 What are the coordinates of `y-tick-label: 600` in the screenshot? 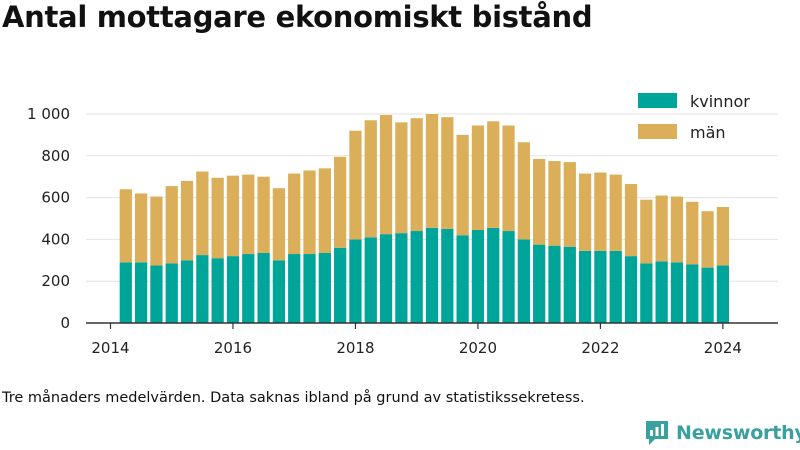 It's located at (55, 198).